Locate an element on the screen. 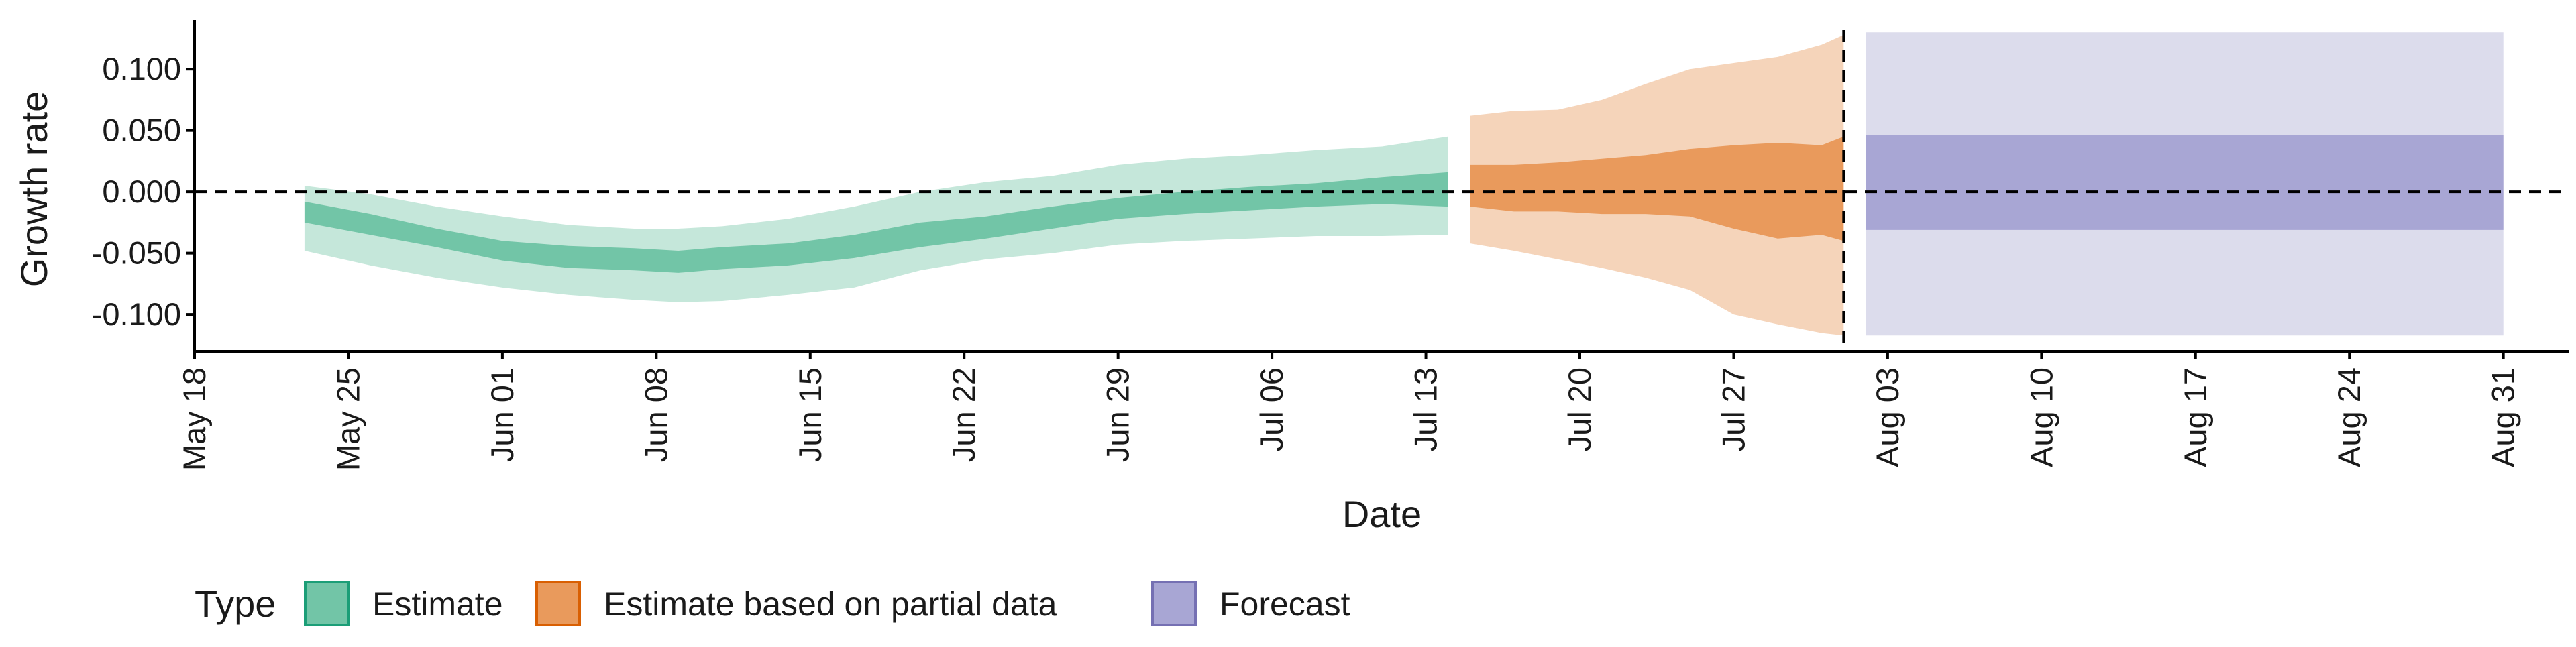 This screenshot has width=2576, height=647. x-tick-label: Jul 13 is located at coordinates (1426, 409).